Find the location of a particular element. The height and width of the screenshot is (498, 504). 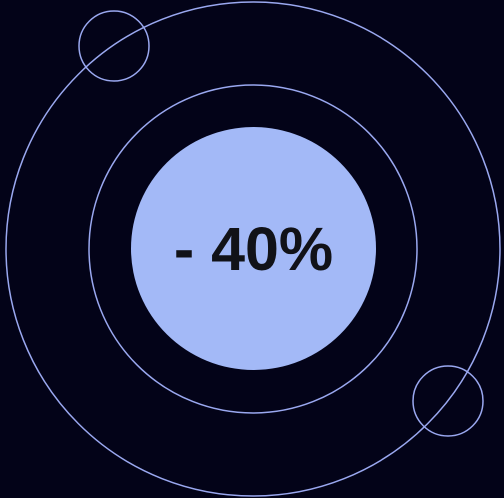

discount-label: - 40% is located at coordinates (253, 248).